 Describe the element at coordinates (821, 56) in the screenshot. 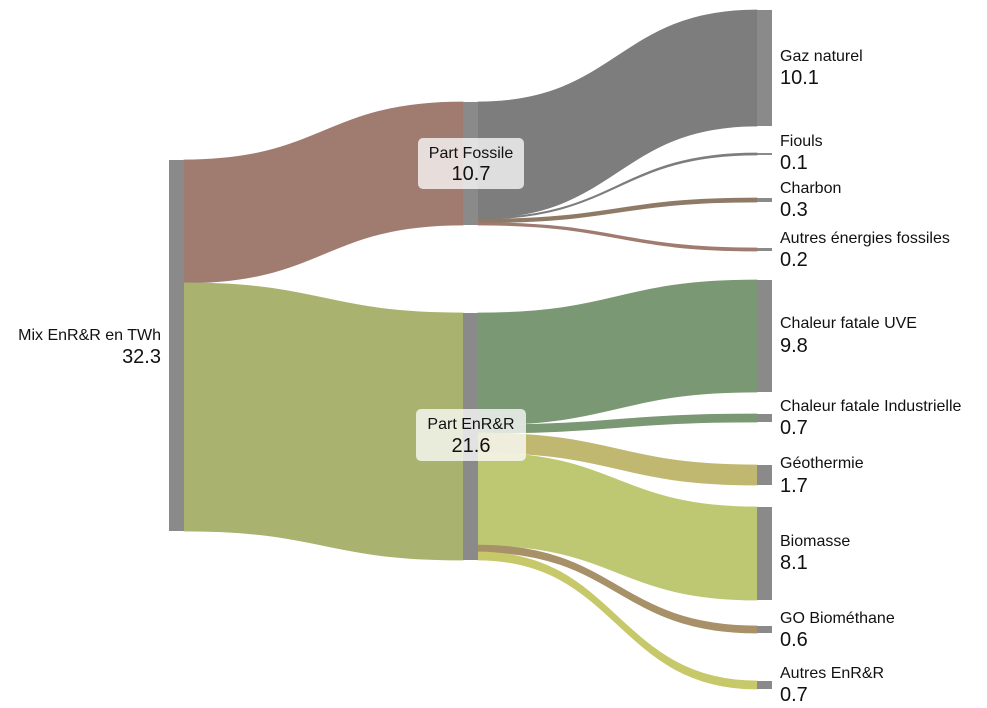

I see `node-label-gaz: Gaz naturel` at that location.